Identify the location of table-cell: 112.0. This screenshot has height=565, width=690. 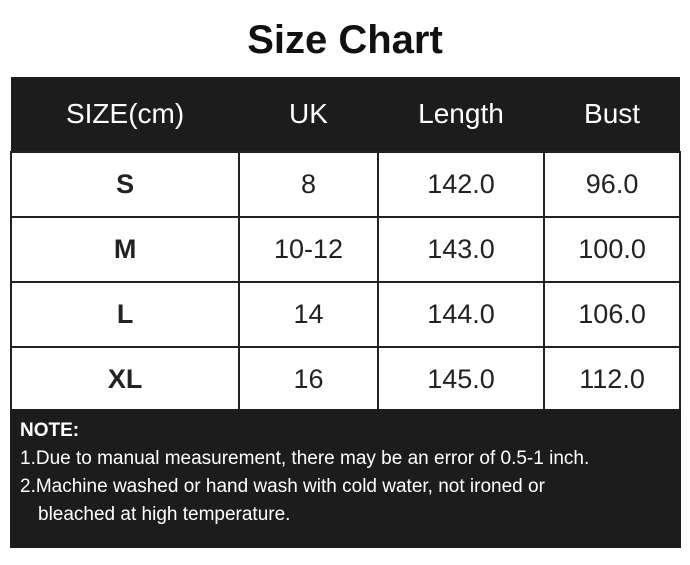
(612, 379).